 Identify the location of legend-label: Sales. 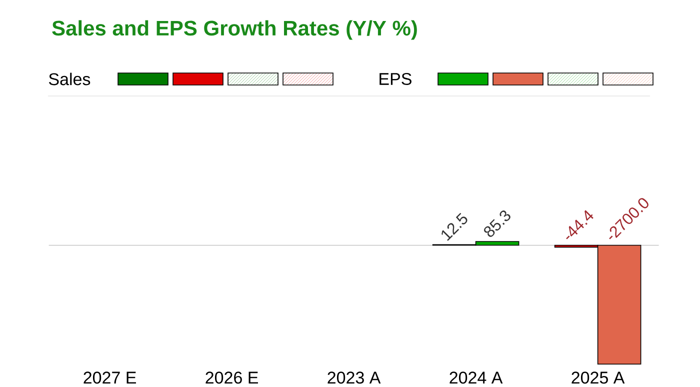
(69, 79).